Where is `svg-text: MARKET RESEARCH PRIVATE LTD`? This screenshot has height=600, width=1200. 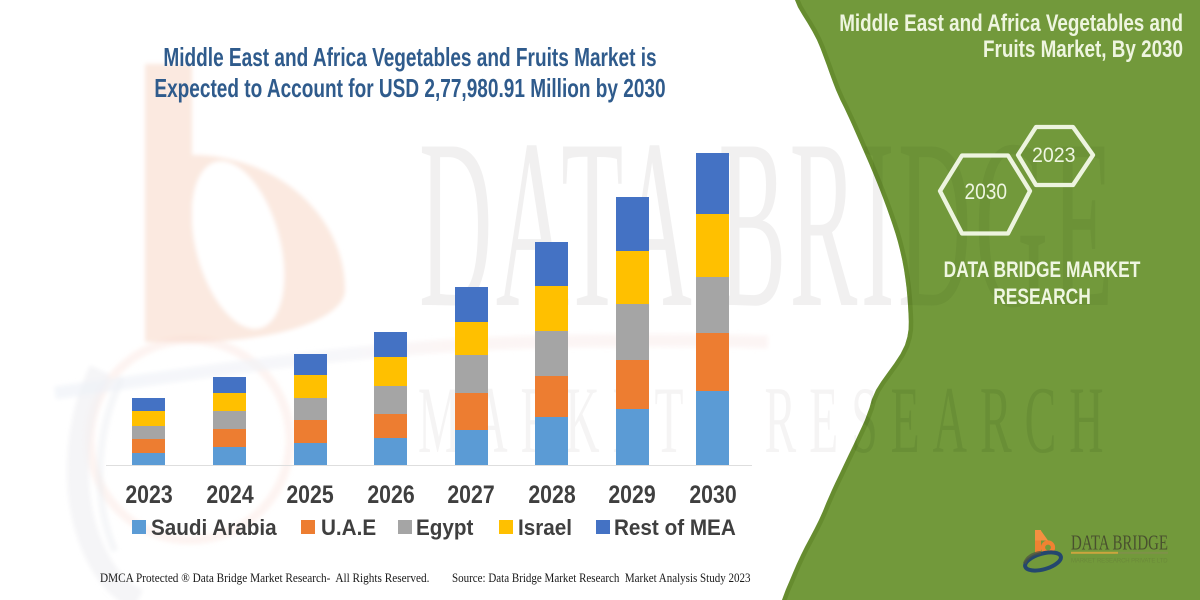 svg-text: MARKET RESEARCH PRIVATE LTD is located at coordinates (1119, 562).